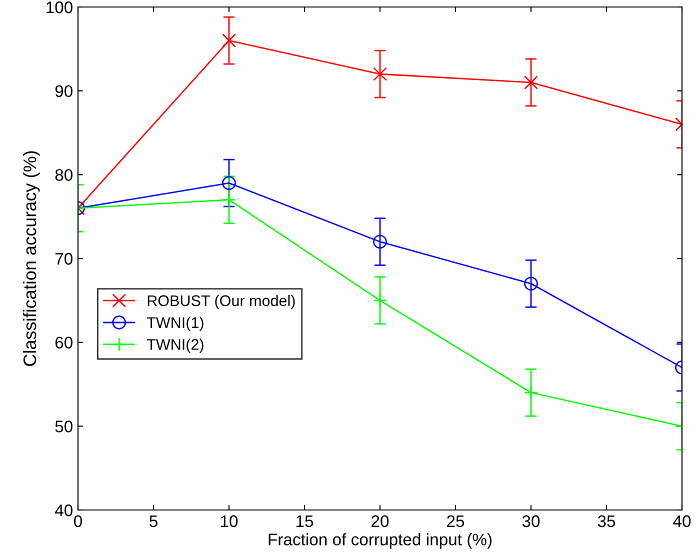 Image resolution: width=696 pixels, height=554 pixels. I want to click on y-tick-label: 90, so click(63, 91).